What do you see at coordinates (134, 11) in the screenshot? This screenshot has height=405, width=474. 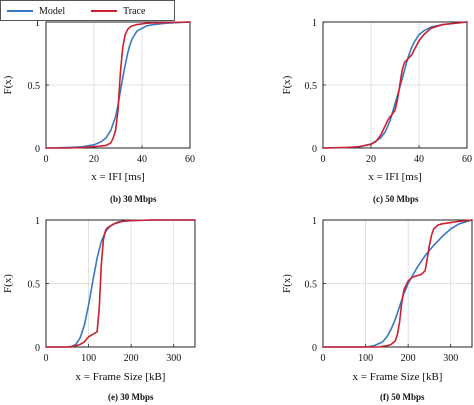 I see `legend-label-trace: Trace` at bounding box center [134, 11].